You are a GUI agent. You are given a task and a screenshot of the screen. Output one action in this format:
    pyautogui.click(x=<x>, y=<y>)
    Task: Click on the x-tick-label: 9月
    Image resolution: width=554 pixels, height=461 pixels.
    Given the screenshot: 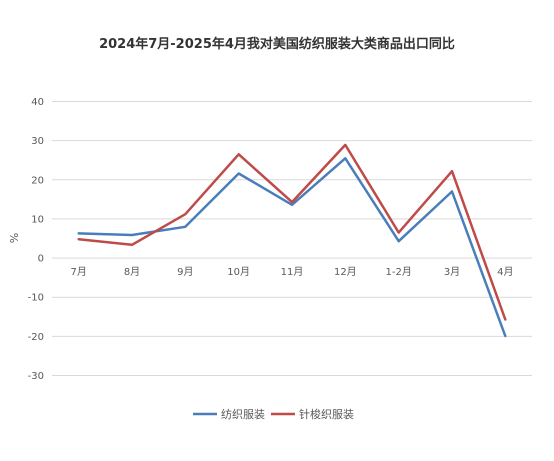 What is the action you would take?
    pyautogui.click(x=185, y=272)
    